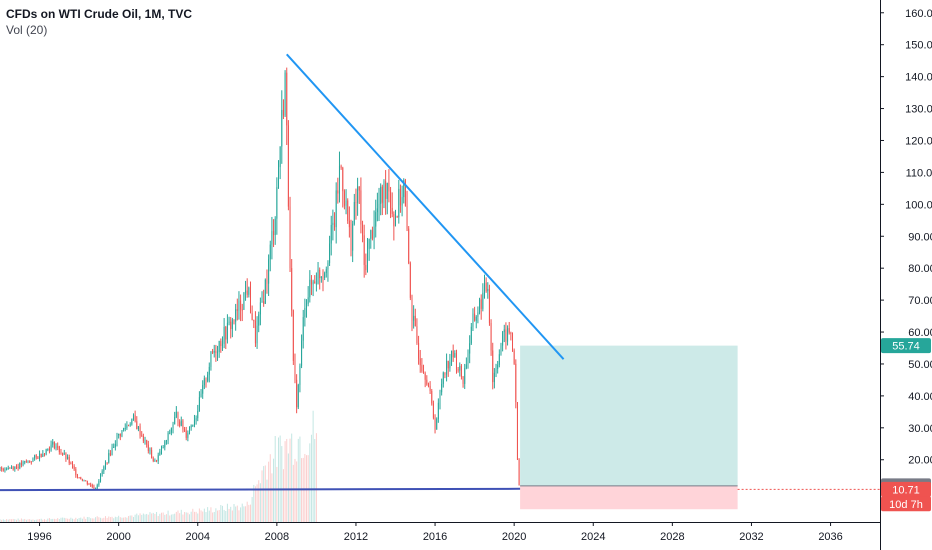 Image resolution: width=932 pixels, height=550 pixels. I want to click on price-tag-bg, so click(906, 346).